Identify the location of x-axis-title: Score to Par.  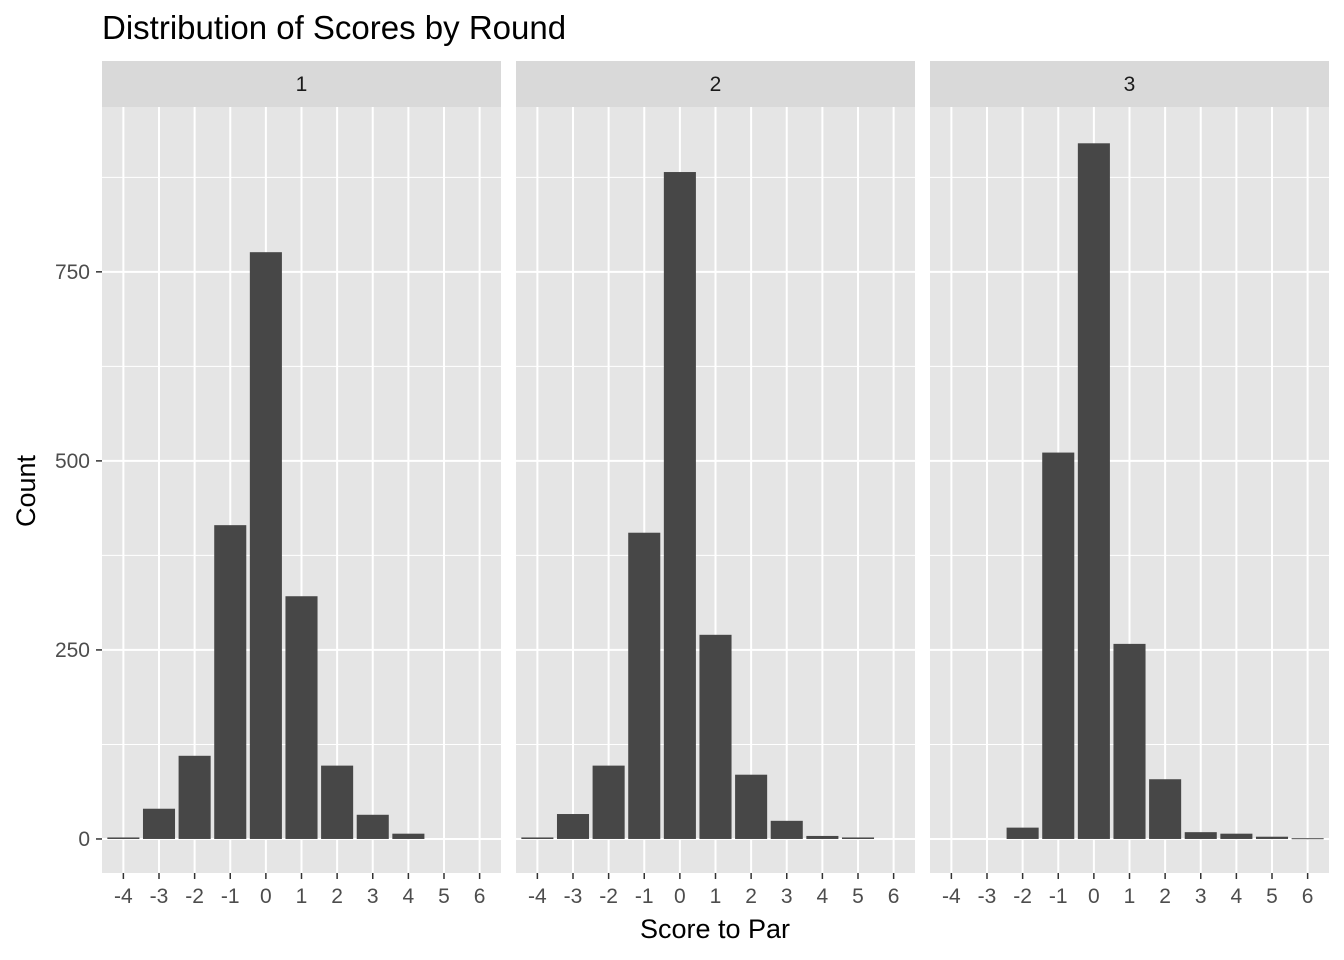
(715, 929).